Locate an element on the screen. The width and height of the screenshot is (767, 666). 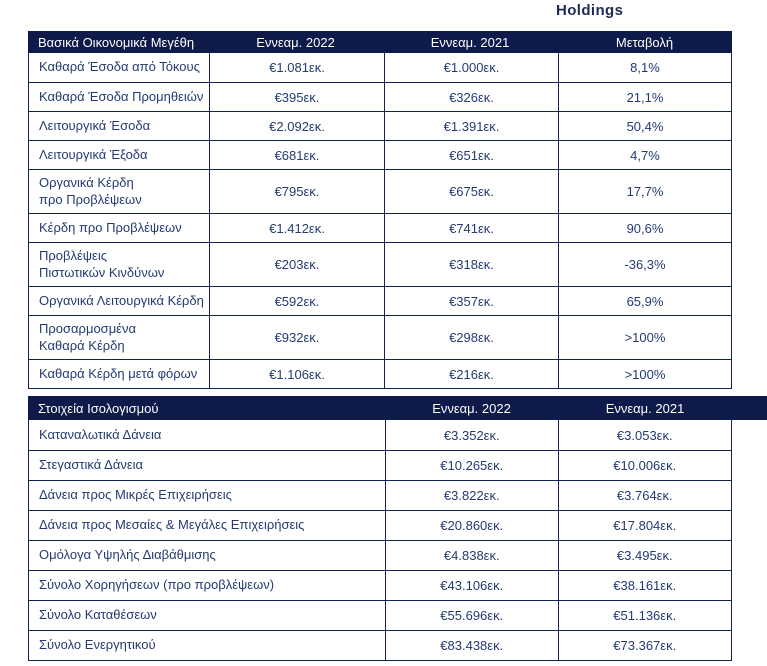
value-2021: €3.053εκ. is located at coordinates (644, 435).